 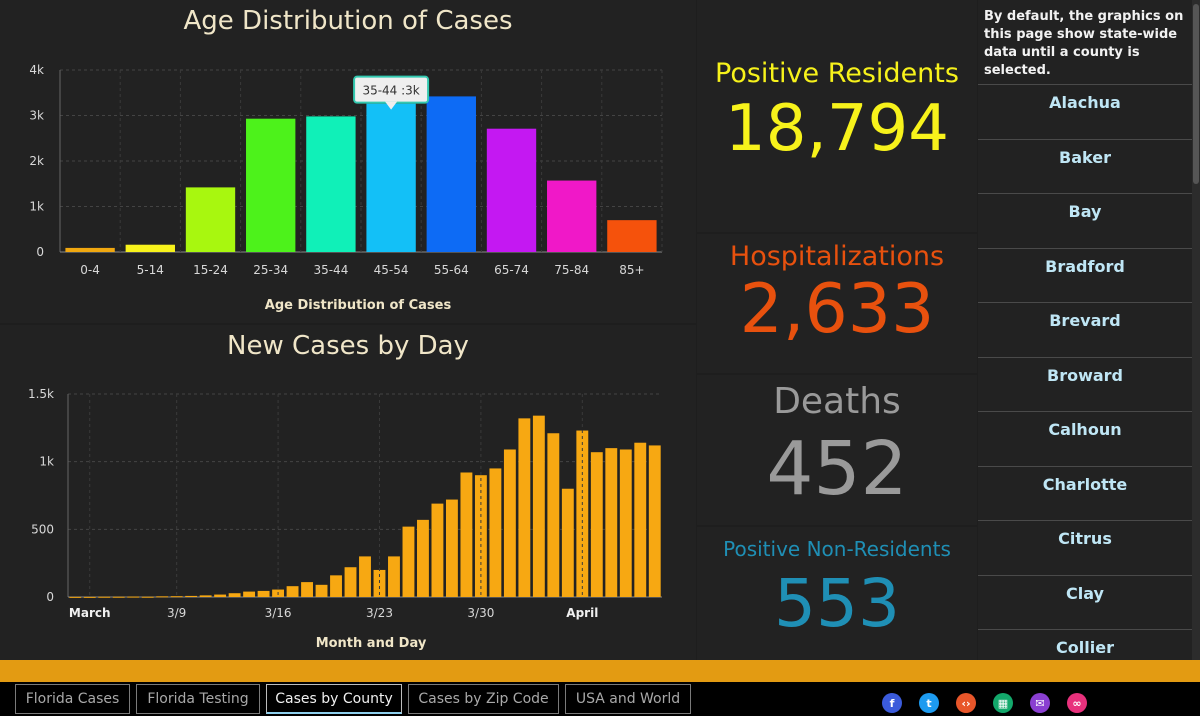 What do you see at coordinates (1003, 703) in the screenshot?
I see `qr-code-icon: ▦` at bounding box center [1003, 703].